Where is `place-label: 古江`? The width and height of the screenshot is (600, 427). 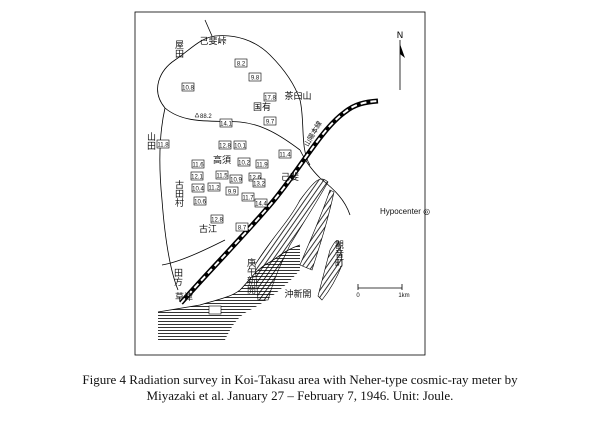
place-label: 古江 is located at coordinates (208, 229).